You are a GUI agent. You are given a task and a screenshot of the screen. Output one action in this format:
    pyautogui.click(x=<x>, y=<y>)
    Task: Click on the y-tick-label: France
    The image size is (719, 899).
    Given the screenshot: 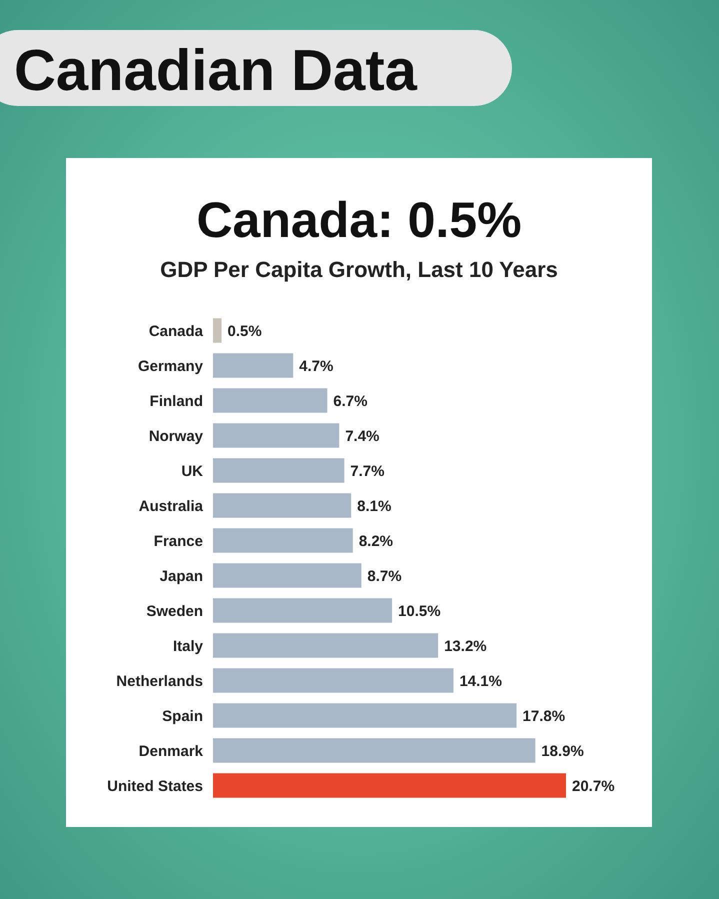 What is the action you would take?
    pyautogui.click(x=178, y=541)
    